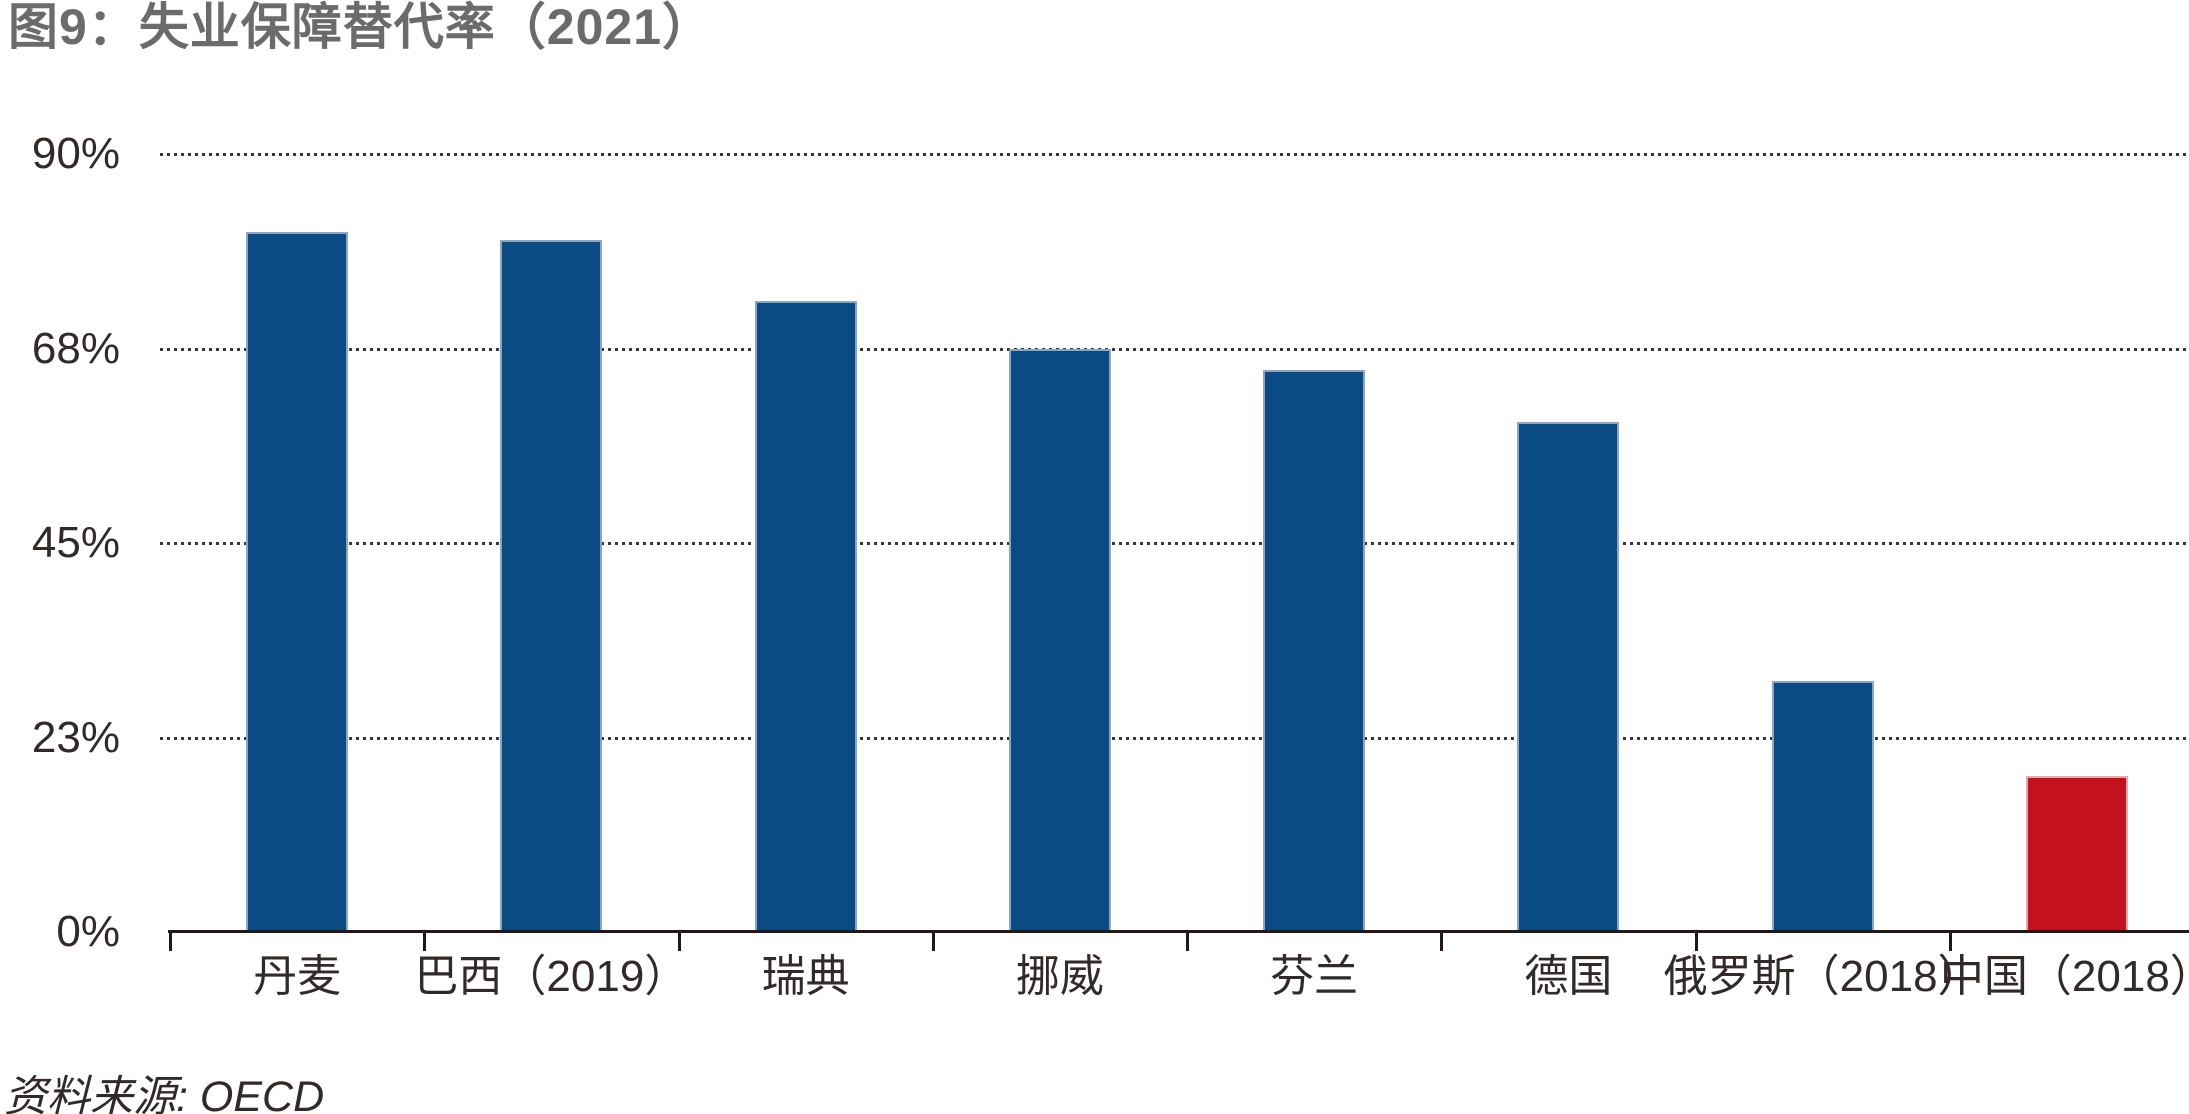  What do you see at coordinates (2076, 854) in the screenshot?
I see `bar-highlight` at bounding box center [2076, 854].